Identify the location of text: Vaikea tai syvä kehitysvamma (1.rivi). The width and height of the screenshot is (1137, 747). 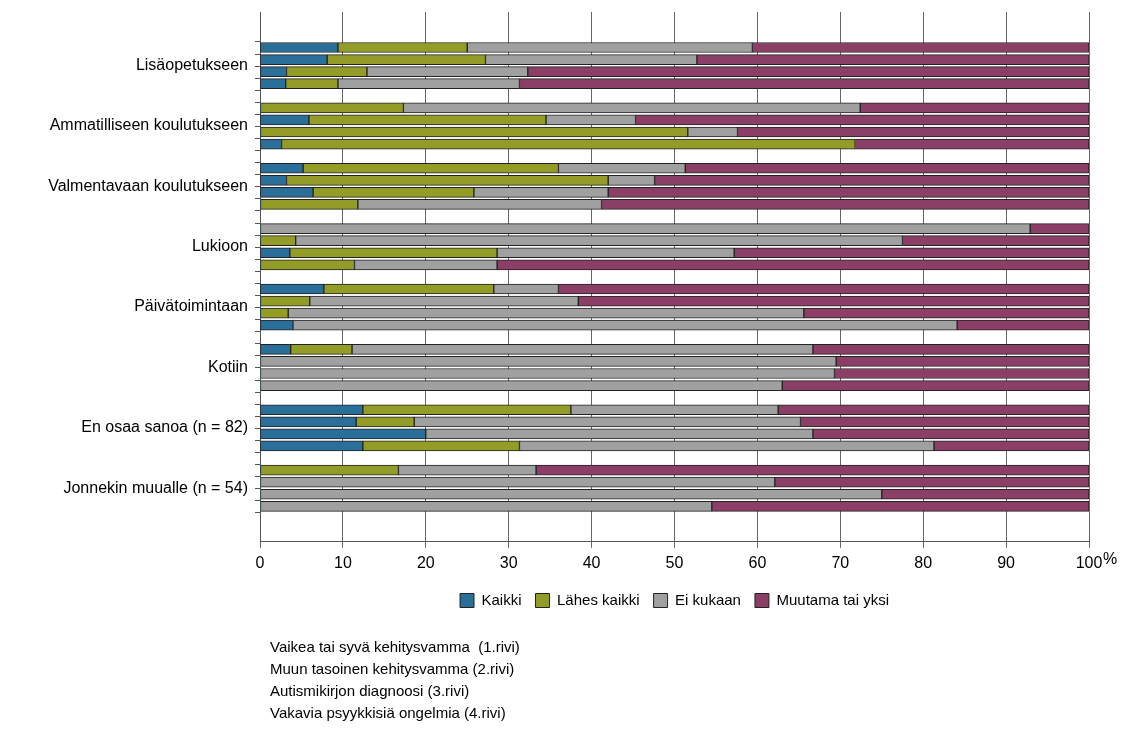
(395, 647).